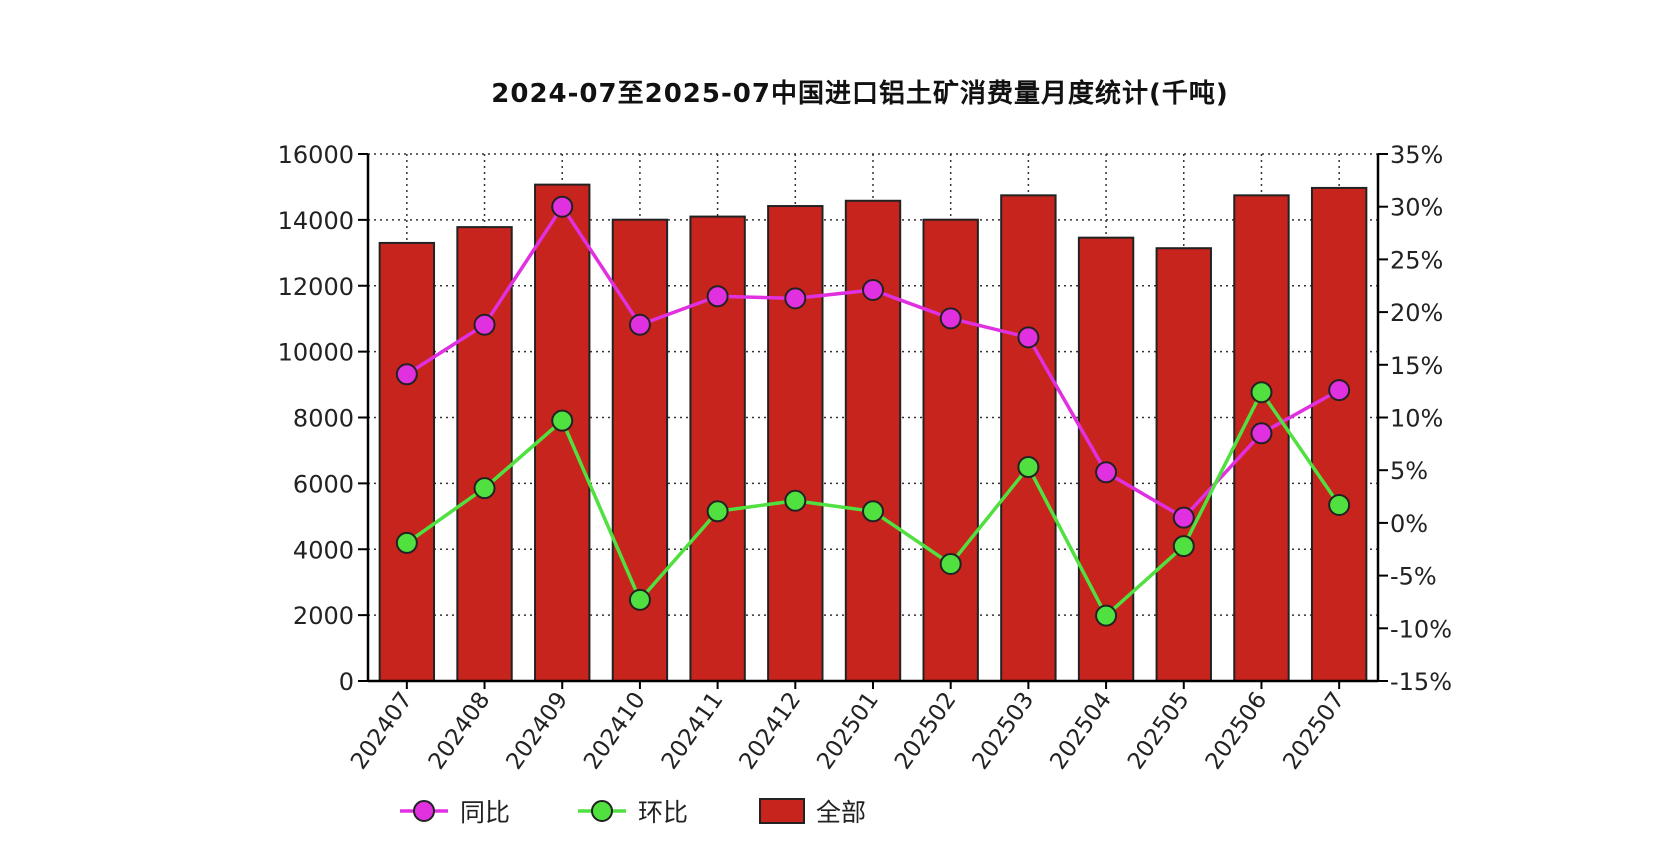 This screenshot has width=1656, height=867. Describe the element at coordinates (1081, 731) in the screenshot. I see `x-tick-label: 202504` at that location.